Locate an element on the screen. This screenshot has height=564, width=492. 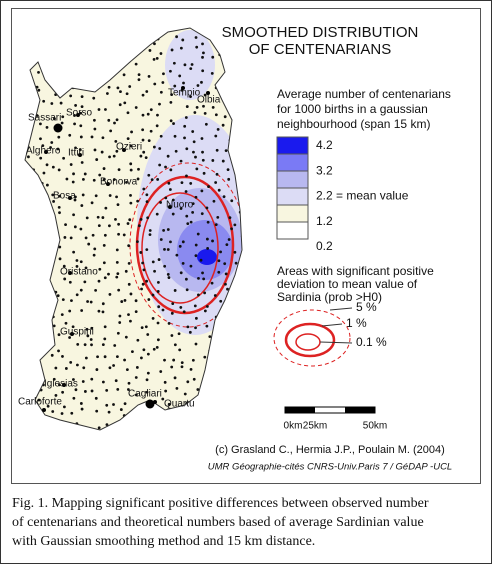
place-name: Guspini is located at coordinates (77, 332).